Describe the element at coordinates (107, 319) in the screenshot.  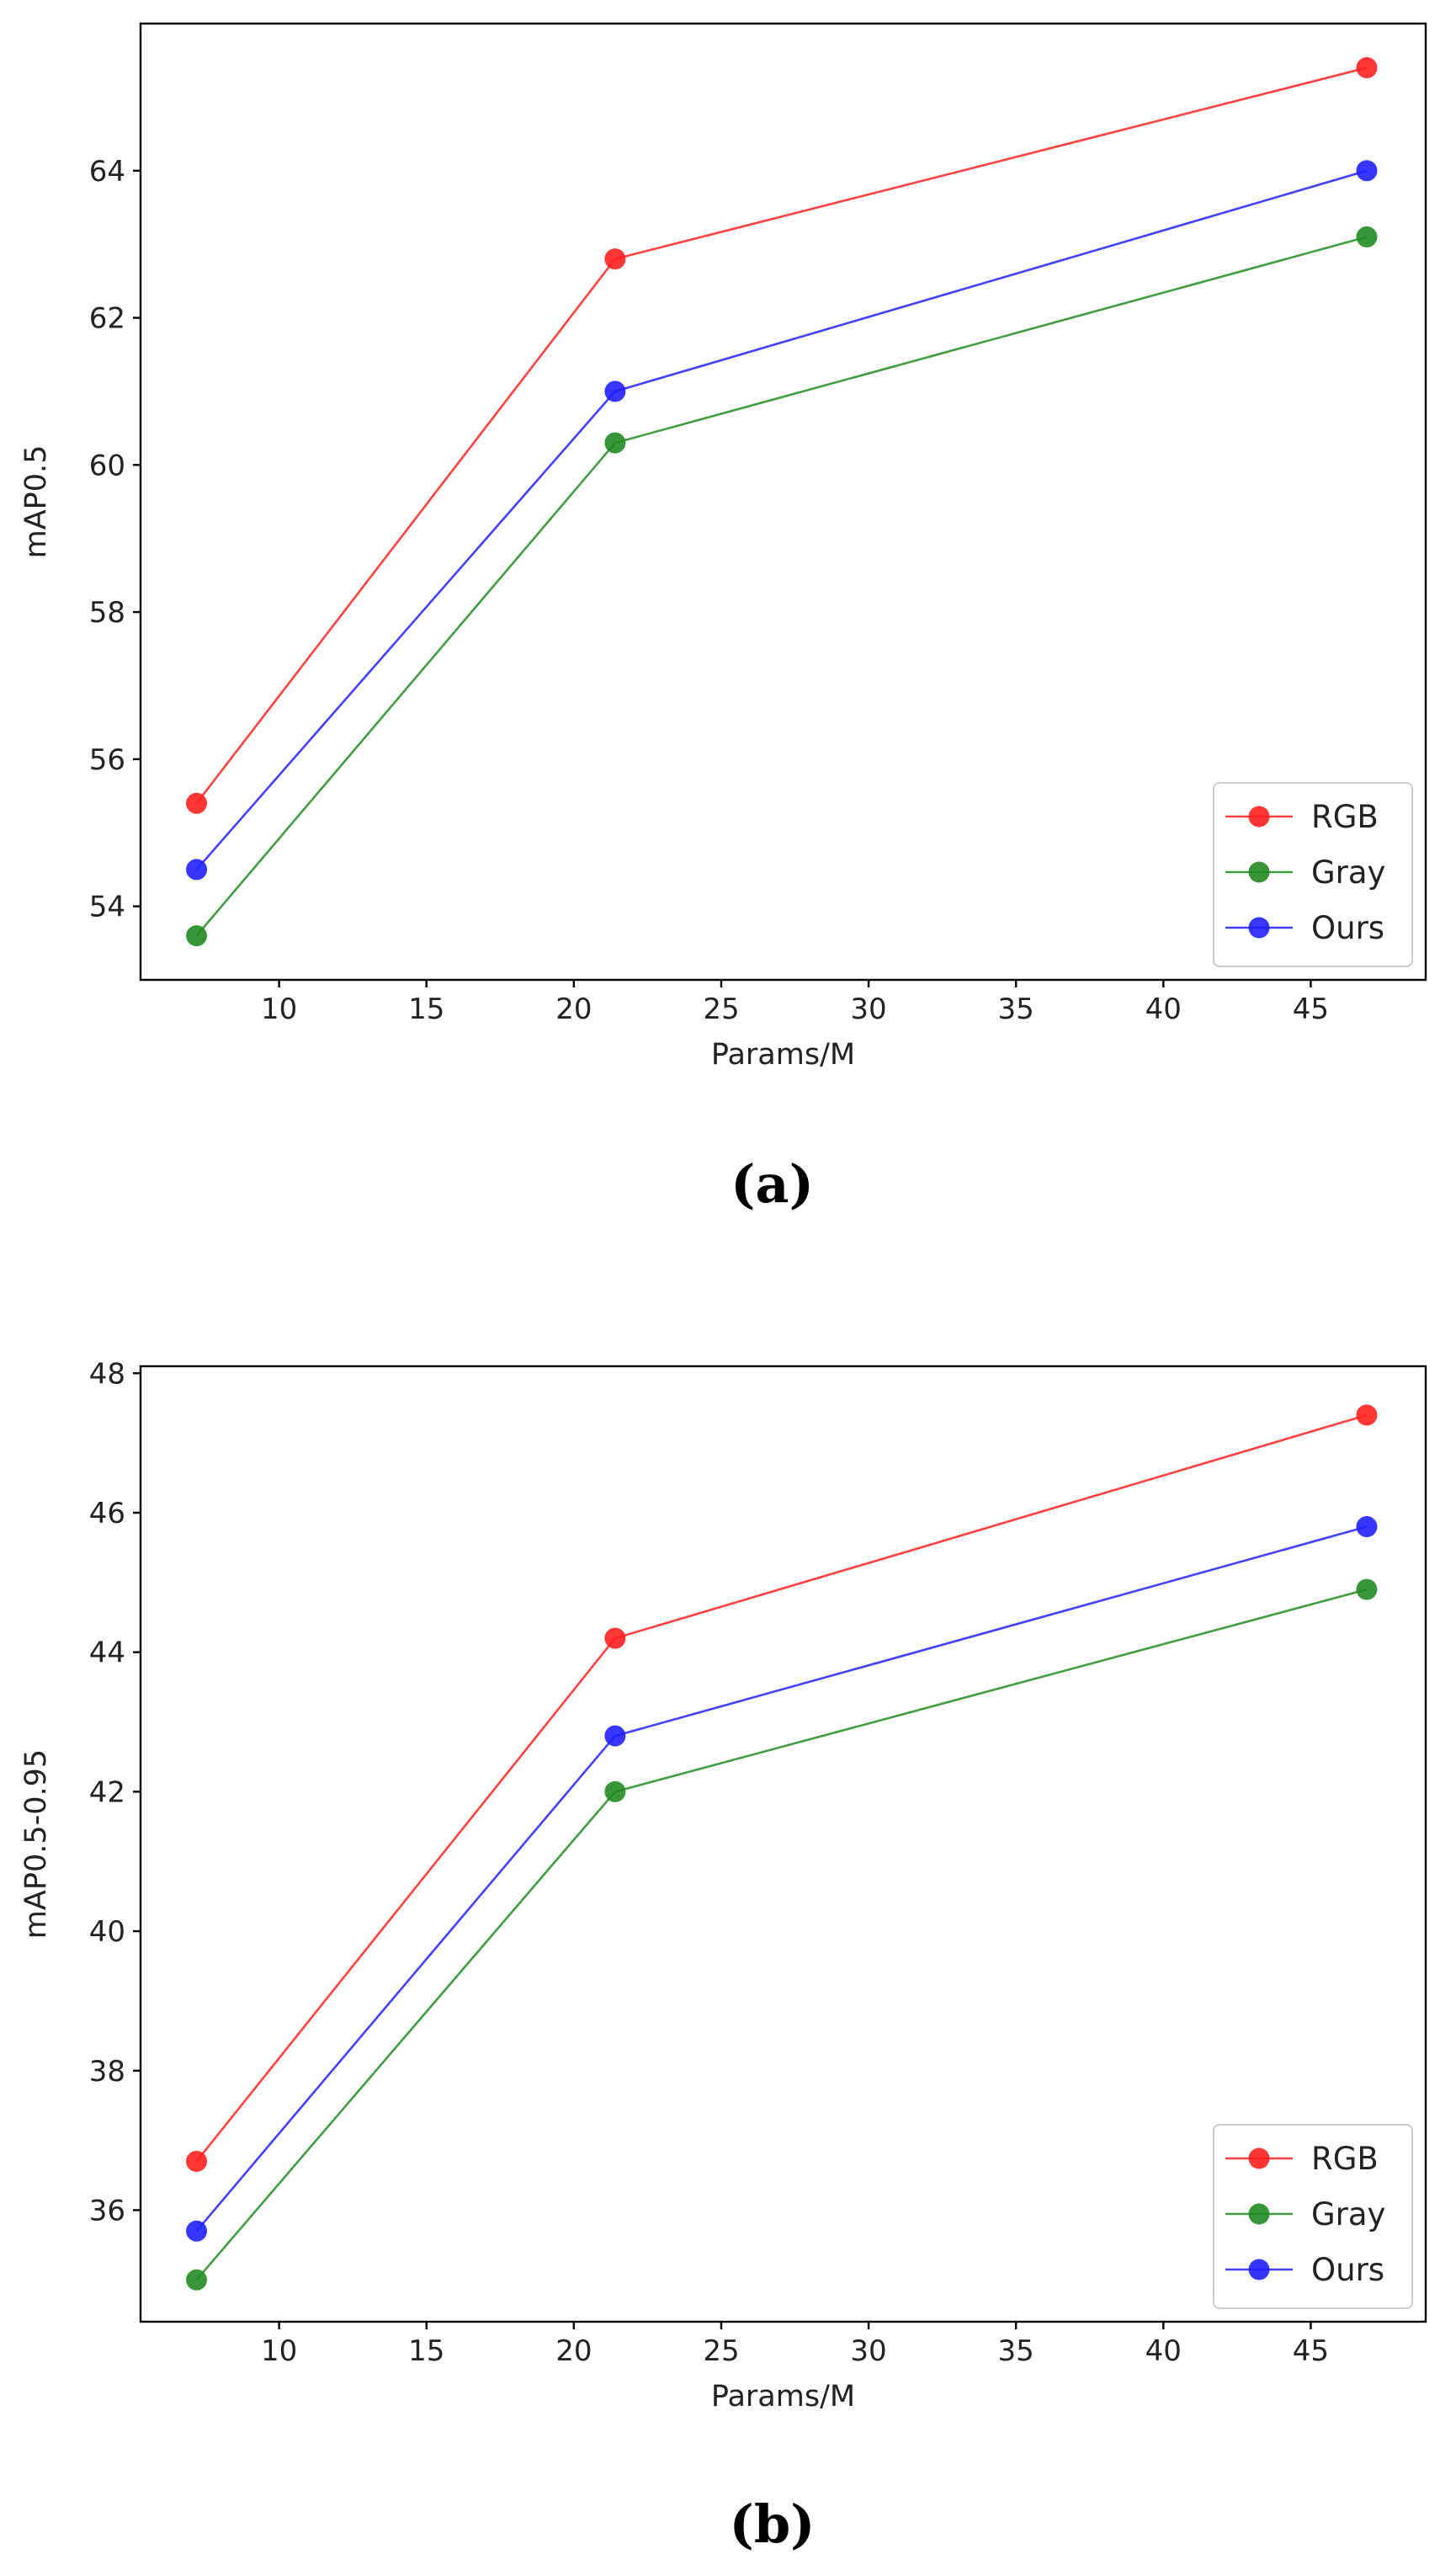
I see `y-tick-label: 62` at that location.